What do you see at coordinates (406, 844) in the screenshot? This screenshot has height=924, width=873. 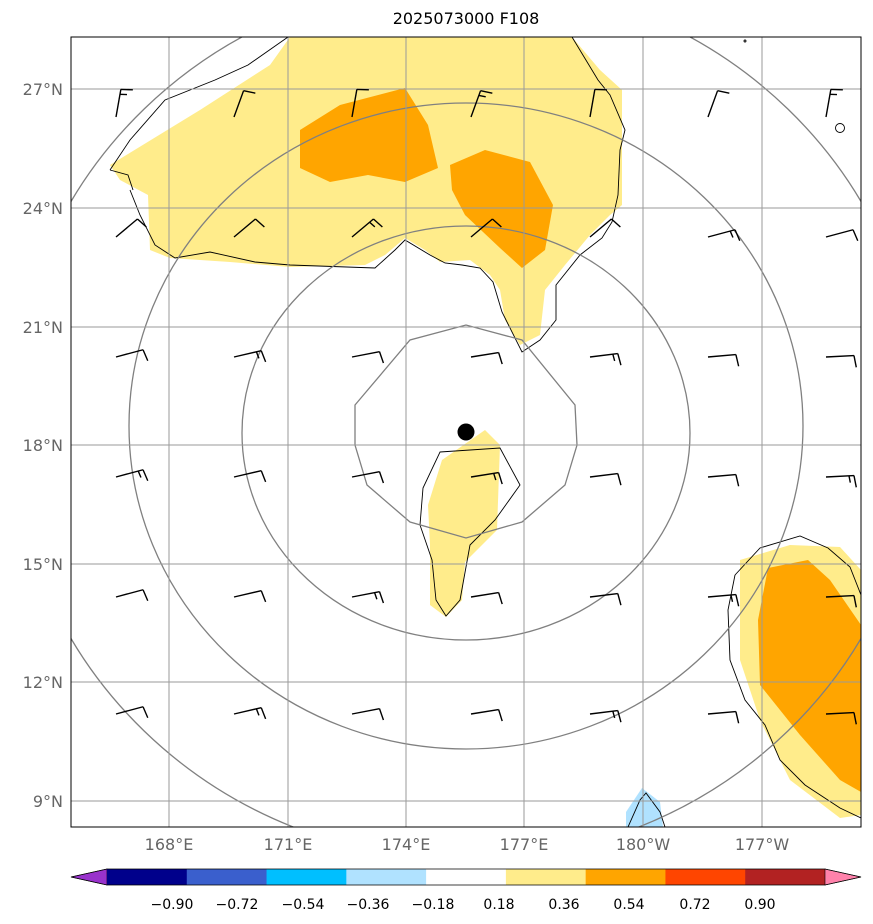 I see `lon-label: 174°E` at bounding box center [406, 844].